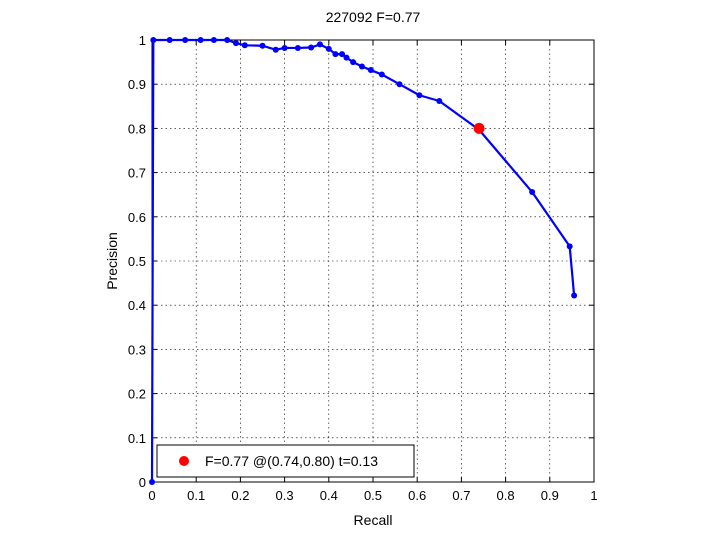 The width and height of the screenshot is (720, 540). What do you see at coordinates (291, 461) in the screenshot?
I see `legend-label: F=0.77 @(0.74,0.80) t=0.13` at bounding box center [291, 461].